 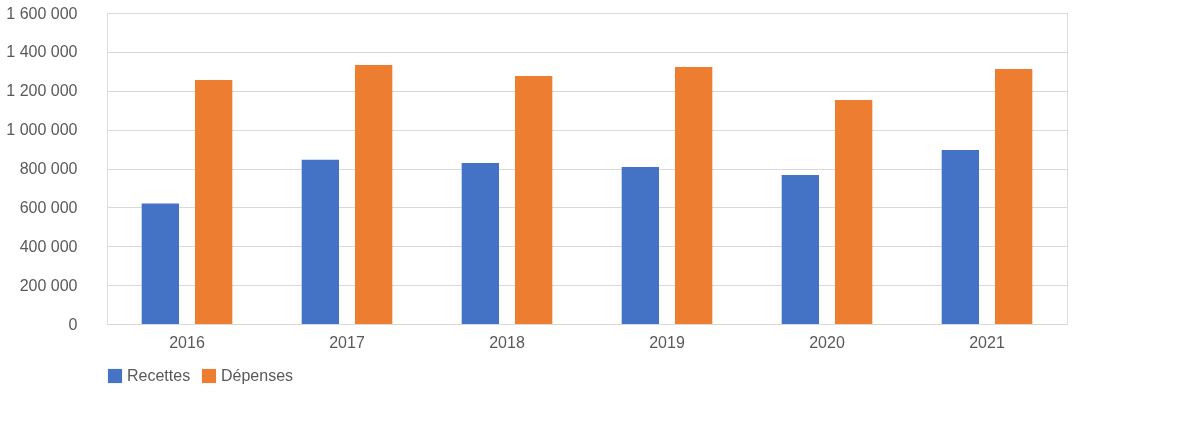 I want to click on legend-label: Dépenses, so click(x=257, y=375).